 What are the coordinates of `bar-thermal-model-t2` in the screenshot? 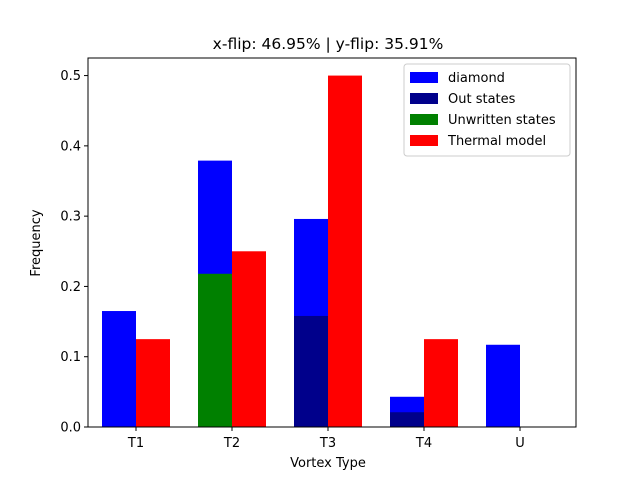 It's located at (249, 339).